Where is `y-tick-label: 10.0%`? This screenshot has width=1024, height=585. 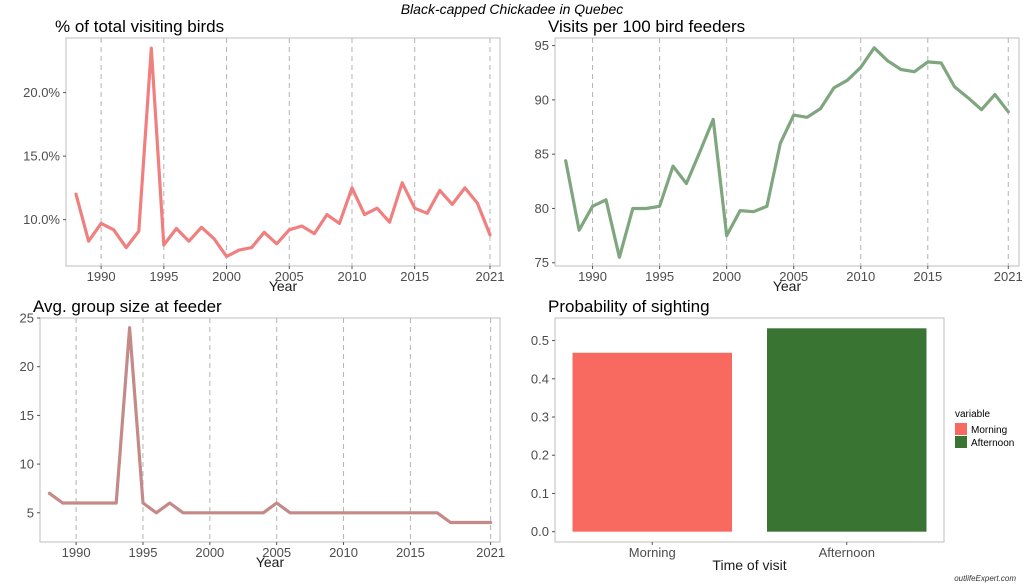 y-tick-label: 10.0% is located at coordinates (41, 219).